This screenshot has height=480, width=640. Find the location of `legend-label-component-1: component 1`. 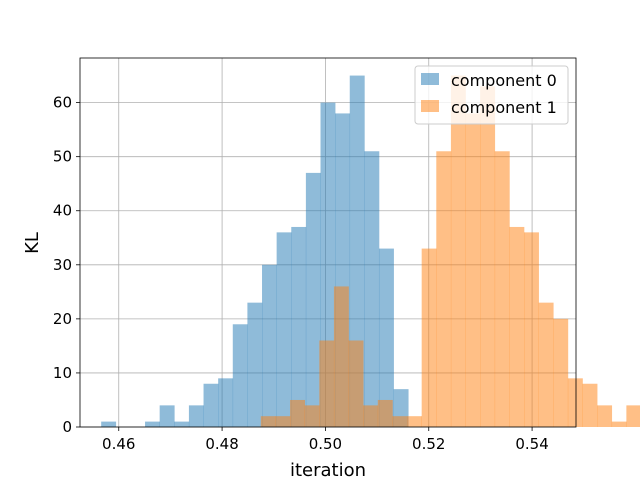

legend-label-component-1: component 1 is located at coordinates (504, 107).